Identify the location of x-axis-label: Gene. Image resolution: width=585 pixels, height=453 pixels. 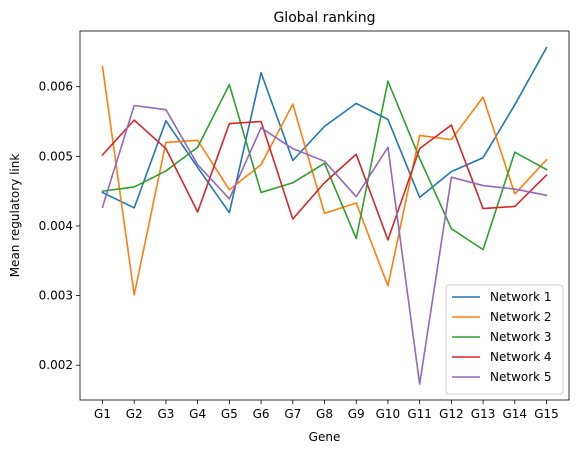
(325, 437).